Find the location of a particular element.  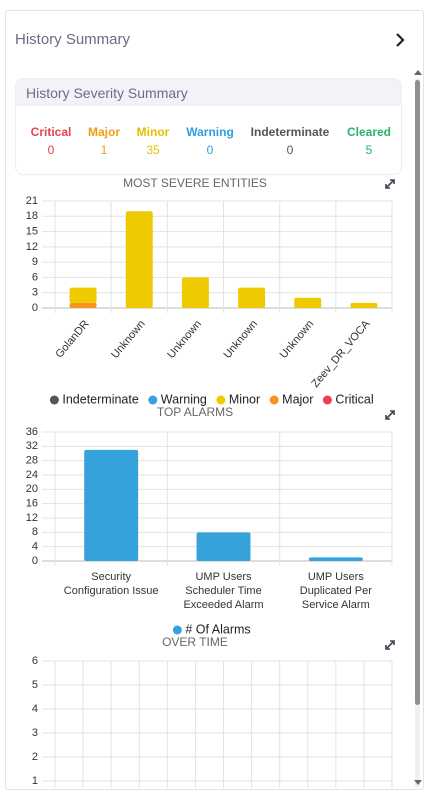

y-tick-label: 32 is located at coordinates (32, 446).